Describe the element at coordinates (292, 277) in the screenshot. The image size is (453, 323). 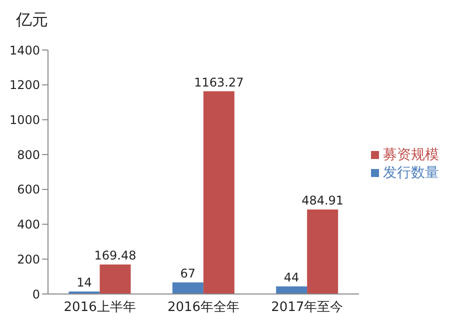
I see `data-label: 44` at that location.